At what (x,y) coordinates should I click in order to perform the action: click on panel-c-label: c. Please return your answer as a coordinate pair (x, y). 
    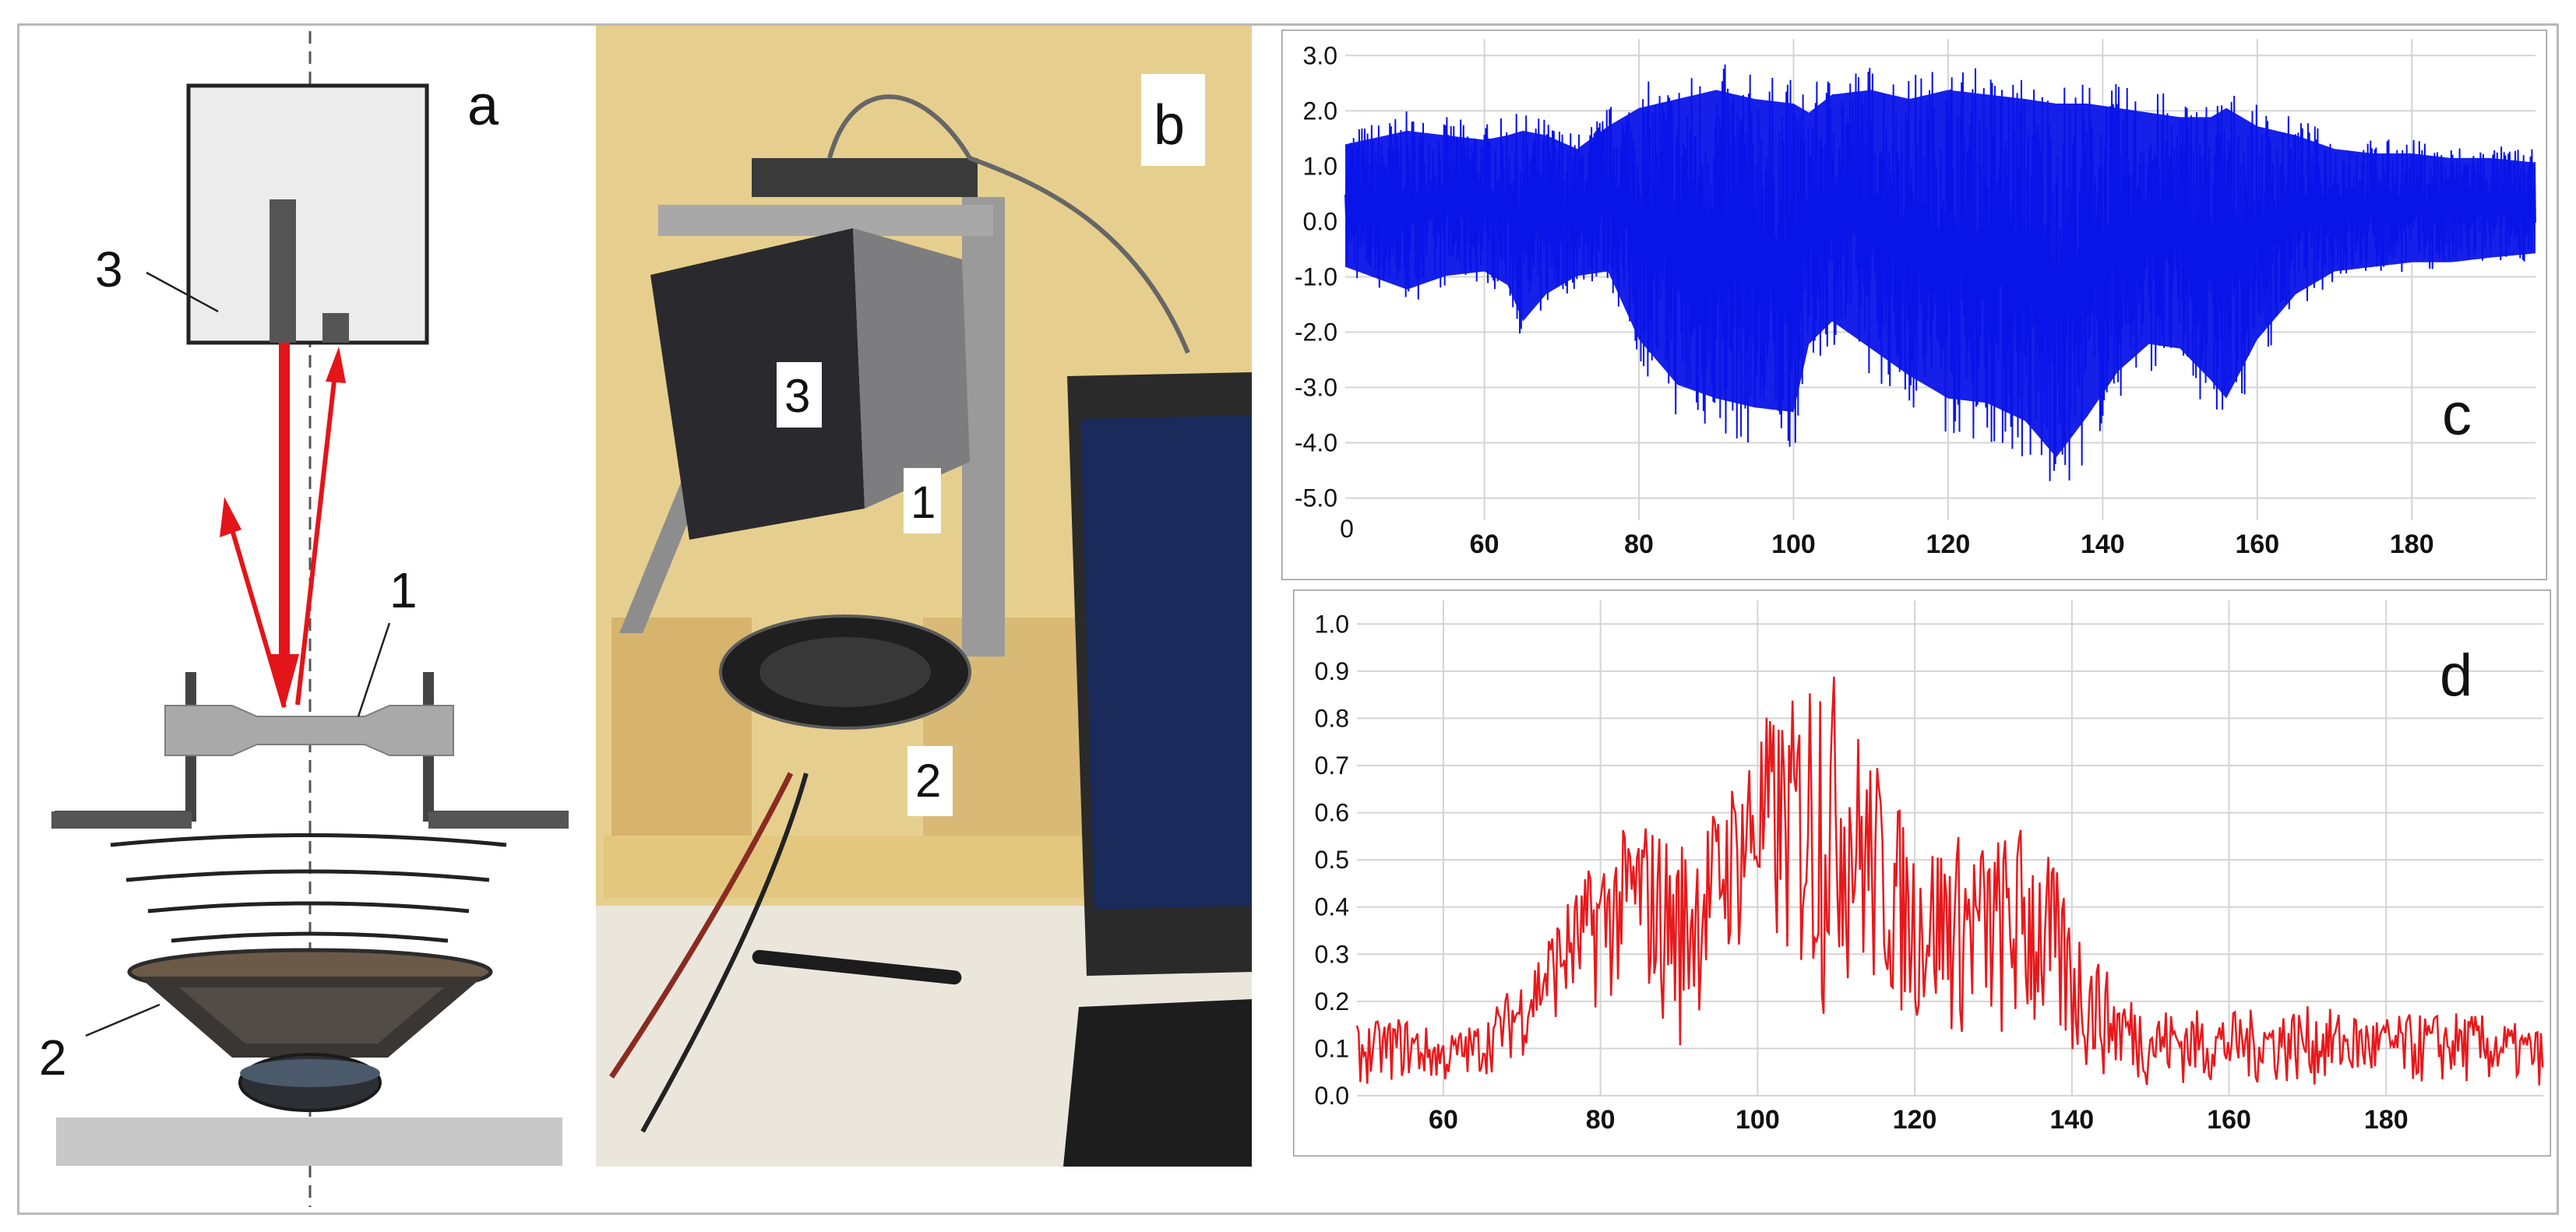
    Looking at the image, I should click on (2457, 415).